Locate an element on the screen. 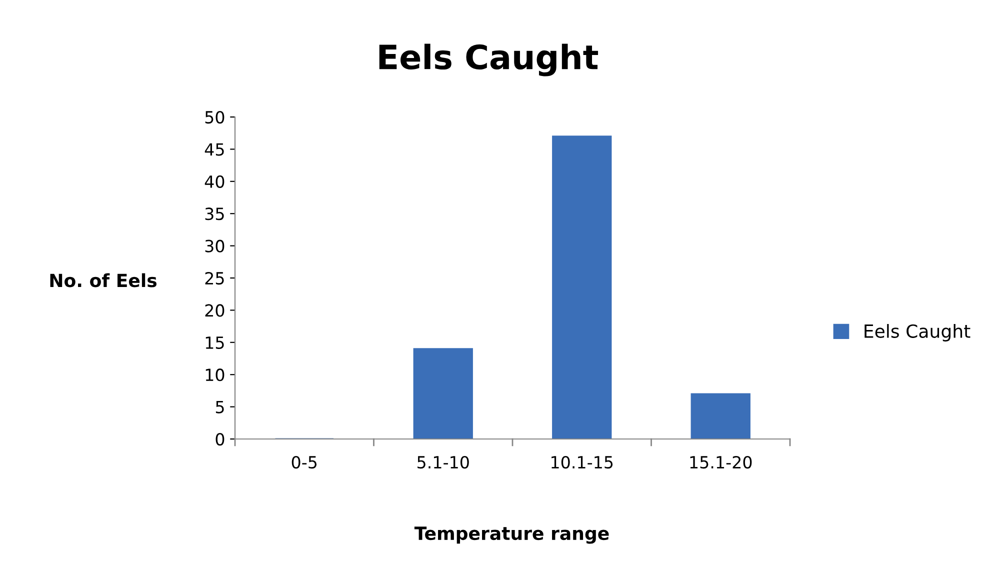  x-tick-label: 15.1-20 is located at coordinates (721, 462).